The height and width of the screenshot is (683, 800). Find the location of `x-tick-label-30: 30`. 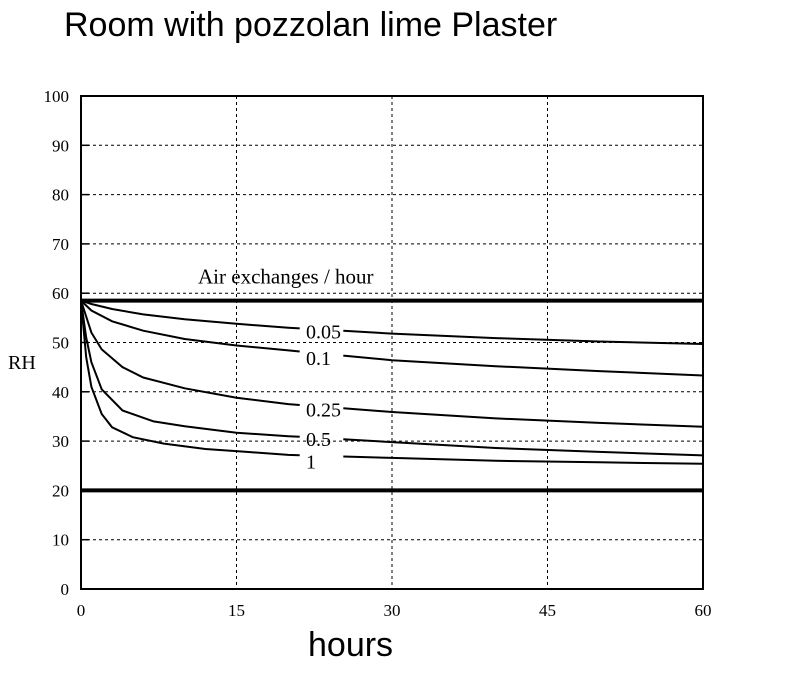

x-tick-label-30: 30 is located at coordinates (392, 610).